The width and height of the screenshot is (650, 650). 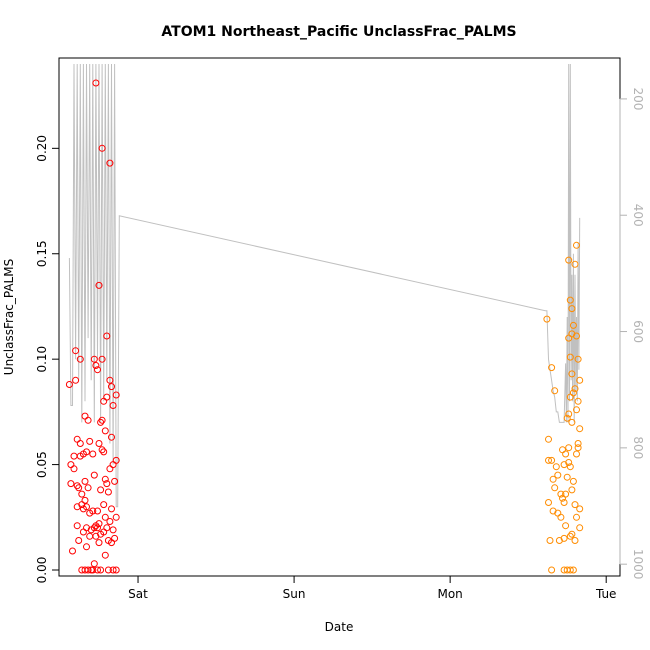 I want to click on right-tick-label: 600, so click(x=638, y=331).